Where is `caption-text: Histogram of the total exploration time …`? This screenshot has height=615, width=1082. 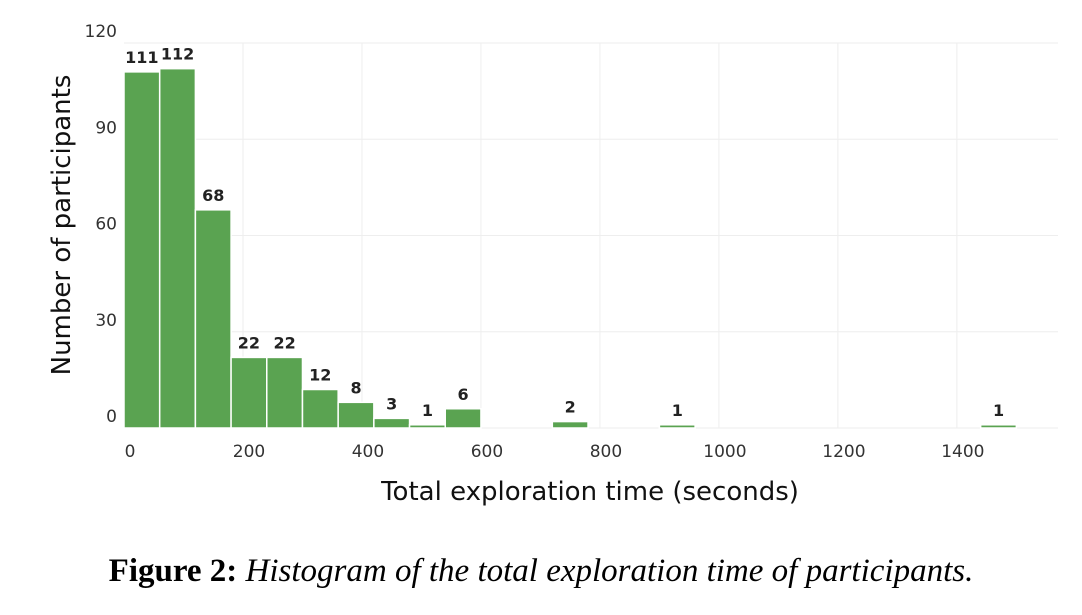 caption-text: Histogram of the total exploration time … is located at coordinates (609, 571).